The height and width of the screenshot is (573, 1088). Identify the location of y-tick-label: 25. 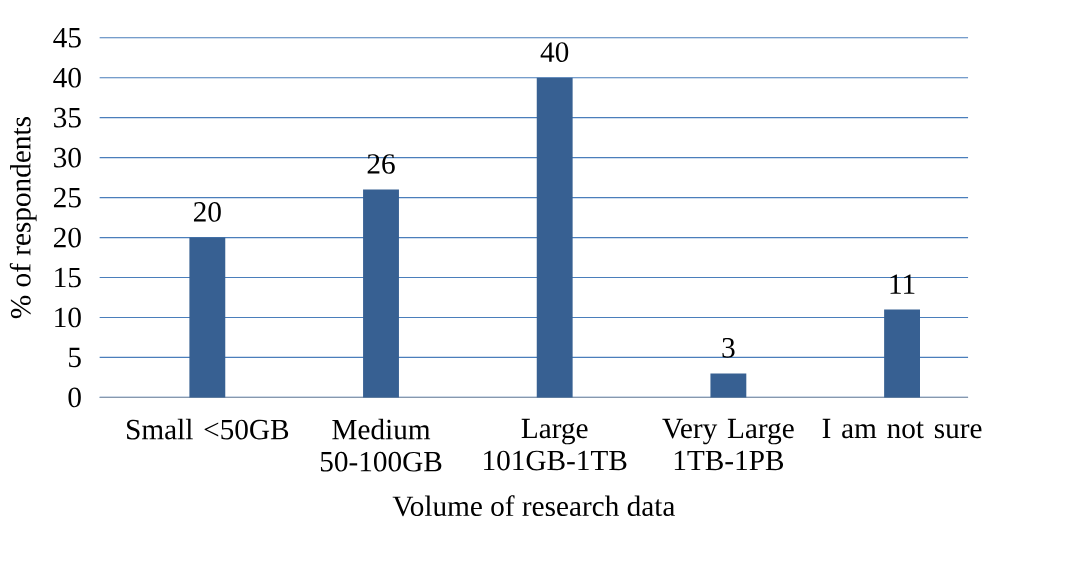
(67, 197).